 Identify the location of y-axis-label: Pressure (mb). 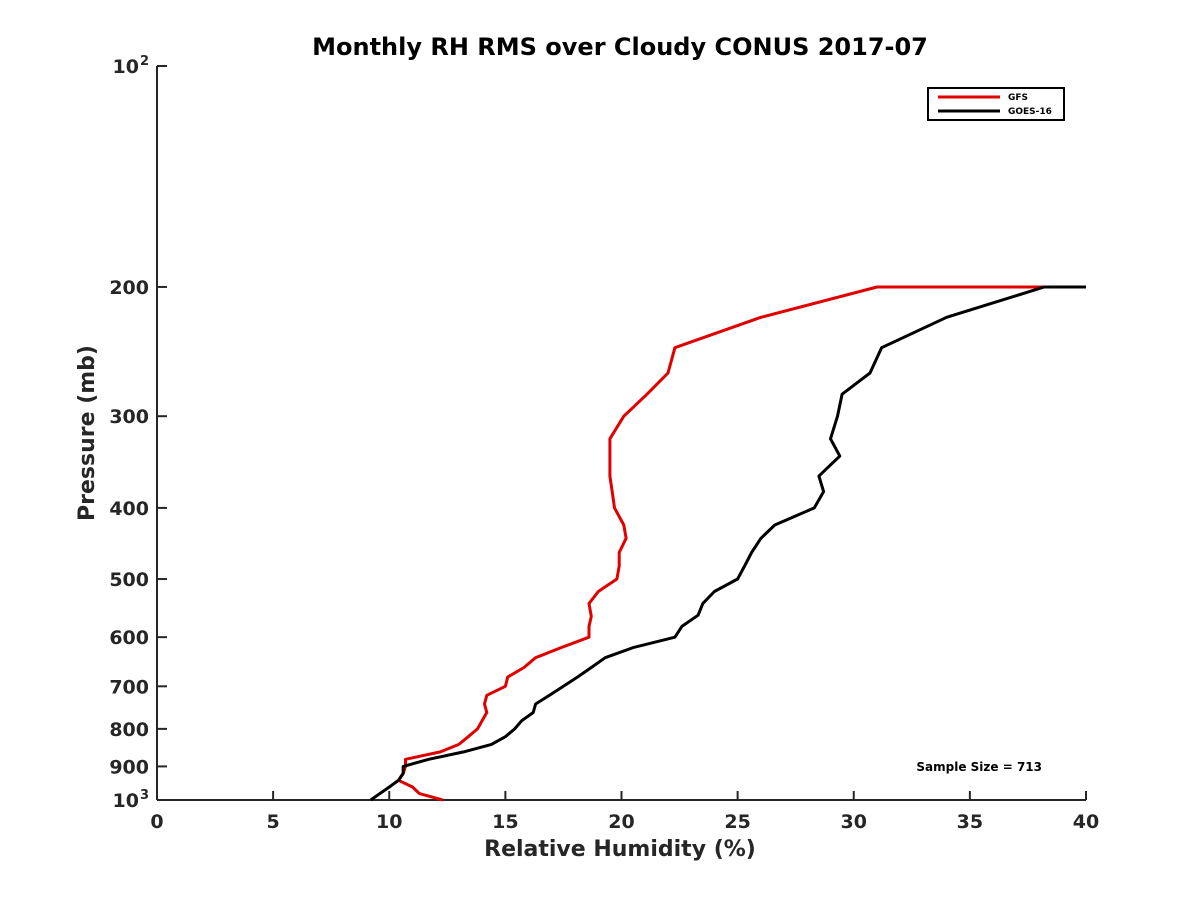
(87, 433).